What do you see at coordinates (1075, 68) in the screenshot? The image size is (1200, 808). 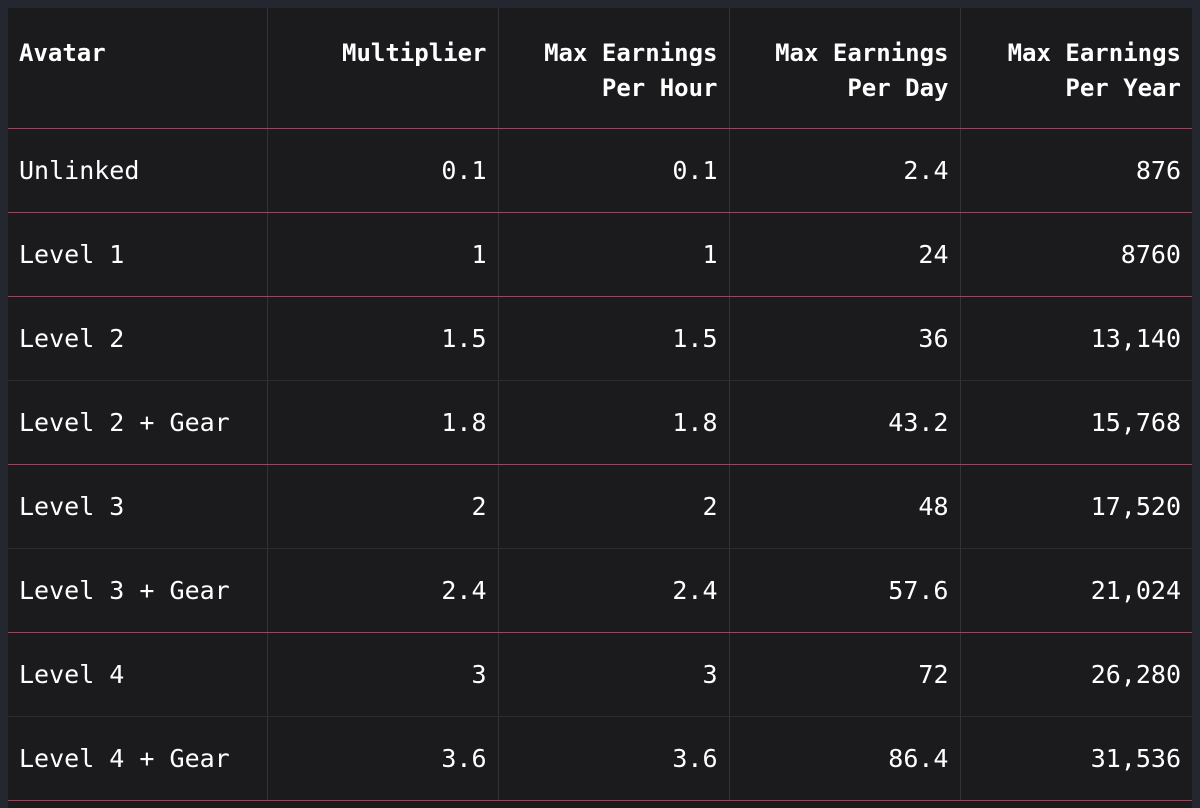 I see `column-header-per-year: Max Earnings Per Year` at bounding box center [1075, 68].